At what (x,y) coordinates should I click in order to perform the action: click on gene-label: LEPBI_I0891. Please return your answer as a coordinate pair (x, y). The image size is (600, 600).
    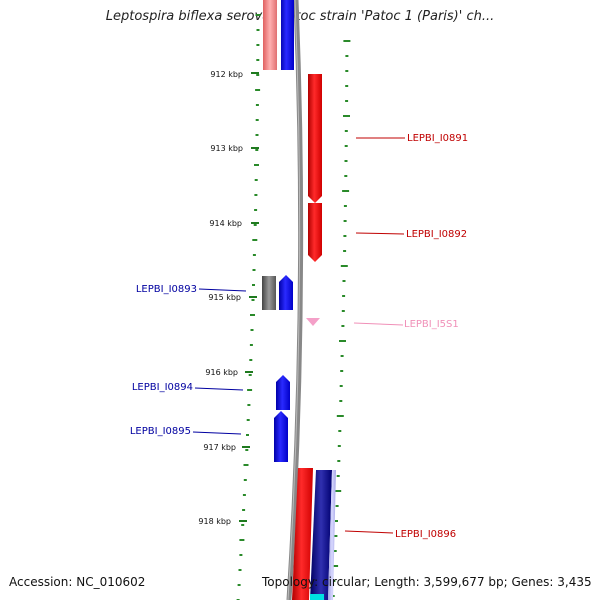
    Looking at the image, I should click on (437, 138).